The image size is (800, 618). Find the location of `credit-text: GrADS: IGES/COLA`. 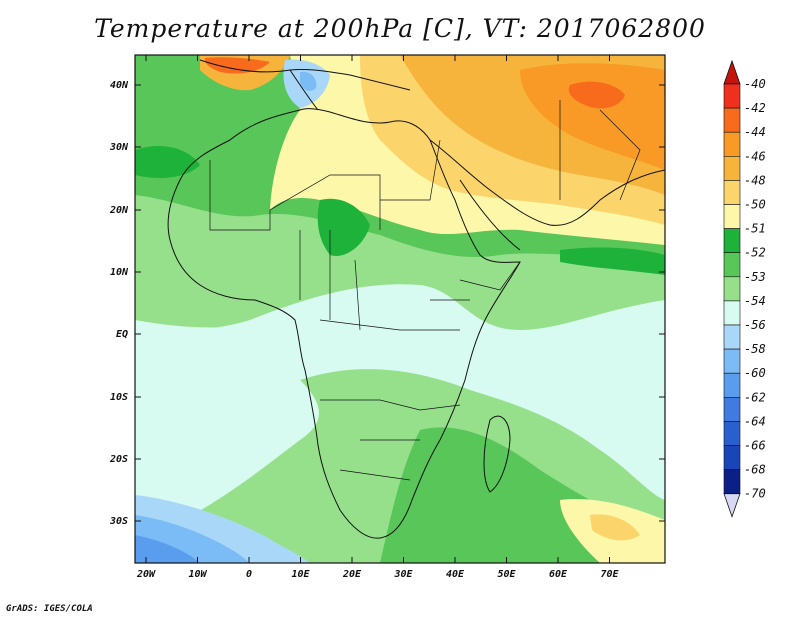

credit-text: GrADS: IGES/COLA is located at coordinates (49, 609).